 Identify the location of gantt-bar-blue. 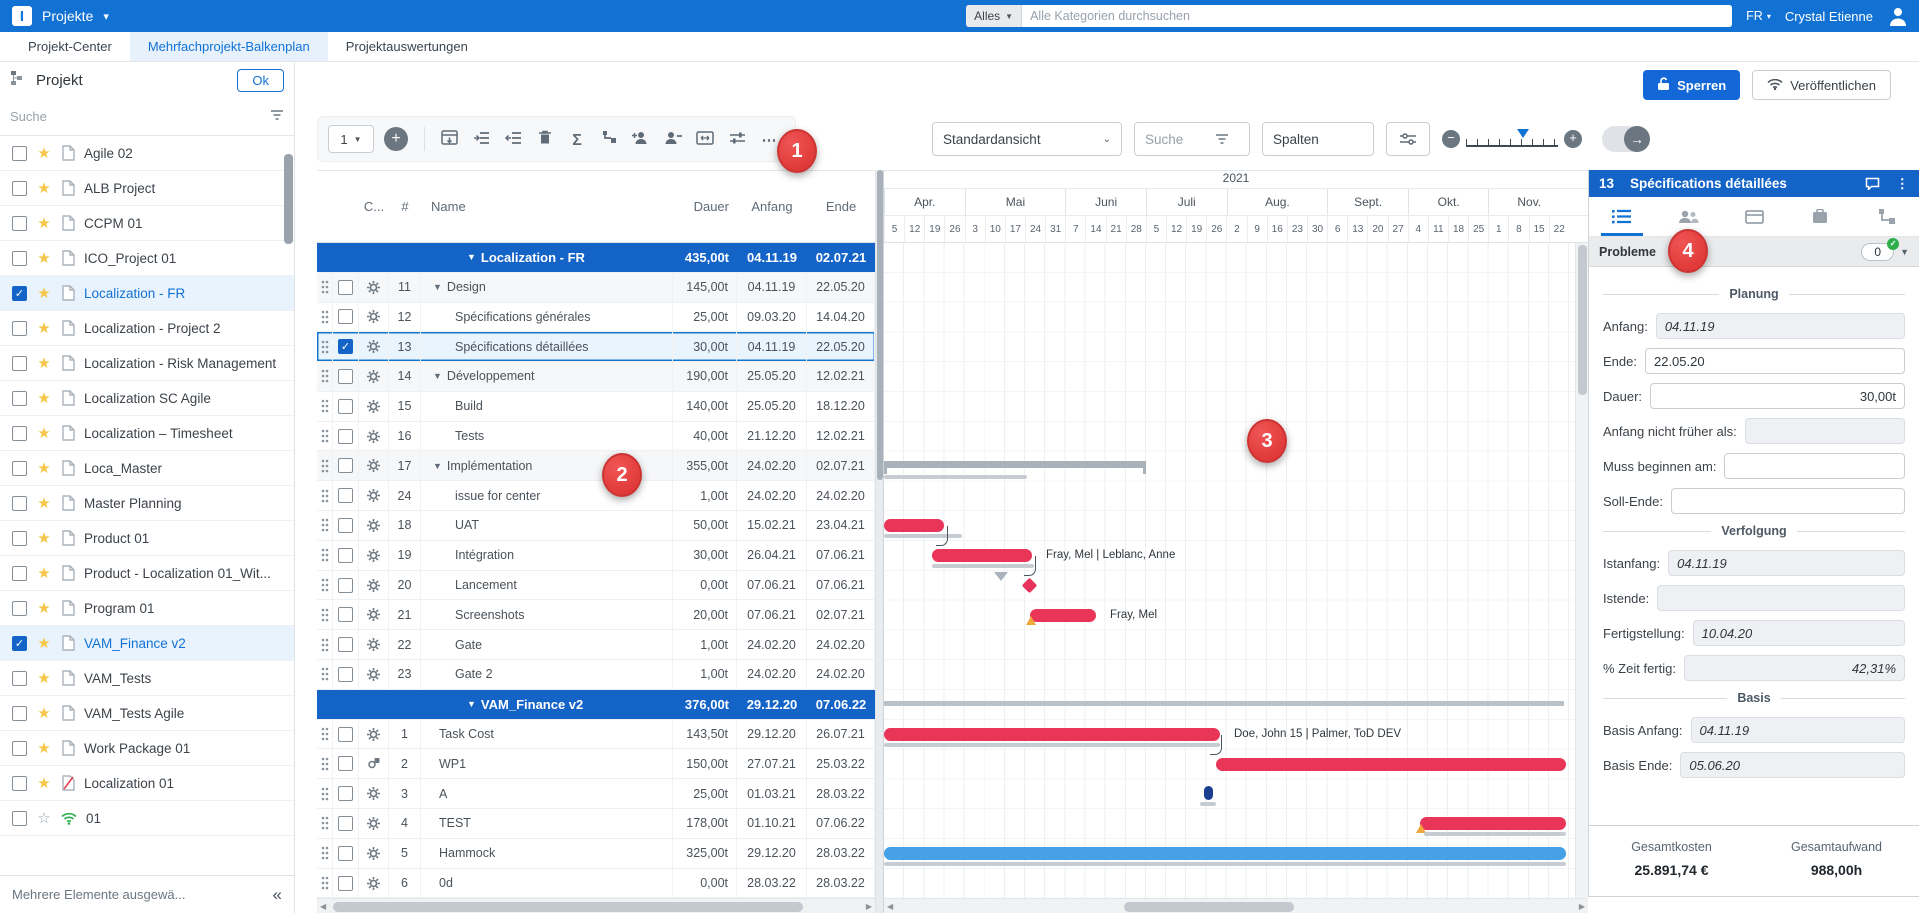
(1225, 853).